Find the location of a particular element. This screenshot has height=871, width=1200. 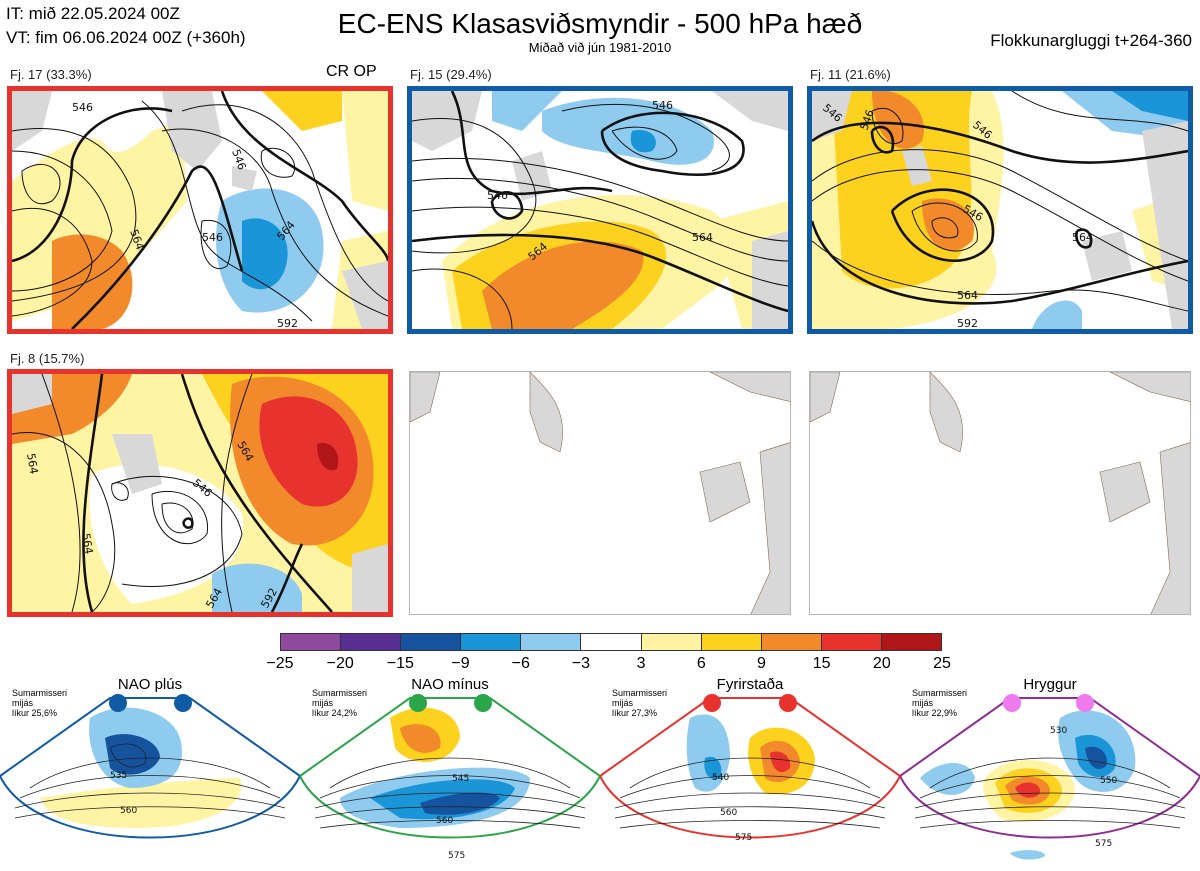

cluster-2-map: 546 546 564 564 is located at coordinates (600, 210).